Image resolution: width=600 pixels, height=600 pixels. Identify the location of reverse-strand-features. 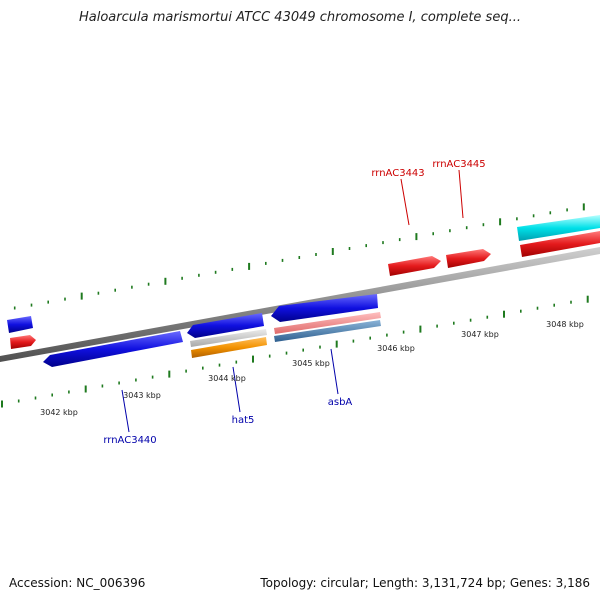
(194, 330).